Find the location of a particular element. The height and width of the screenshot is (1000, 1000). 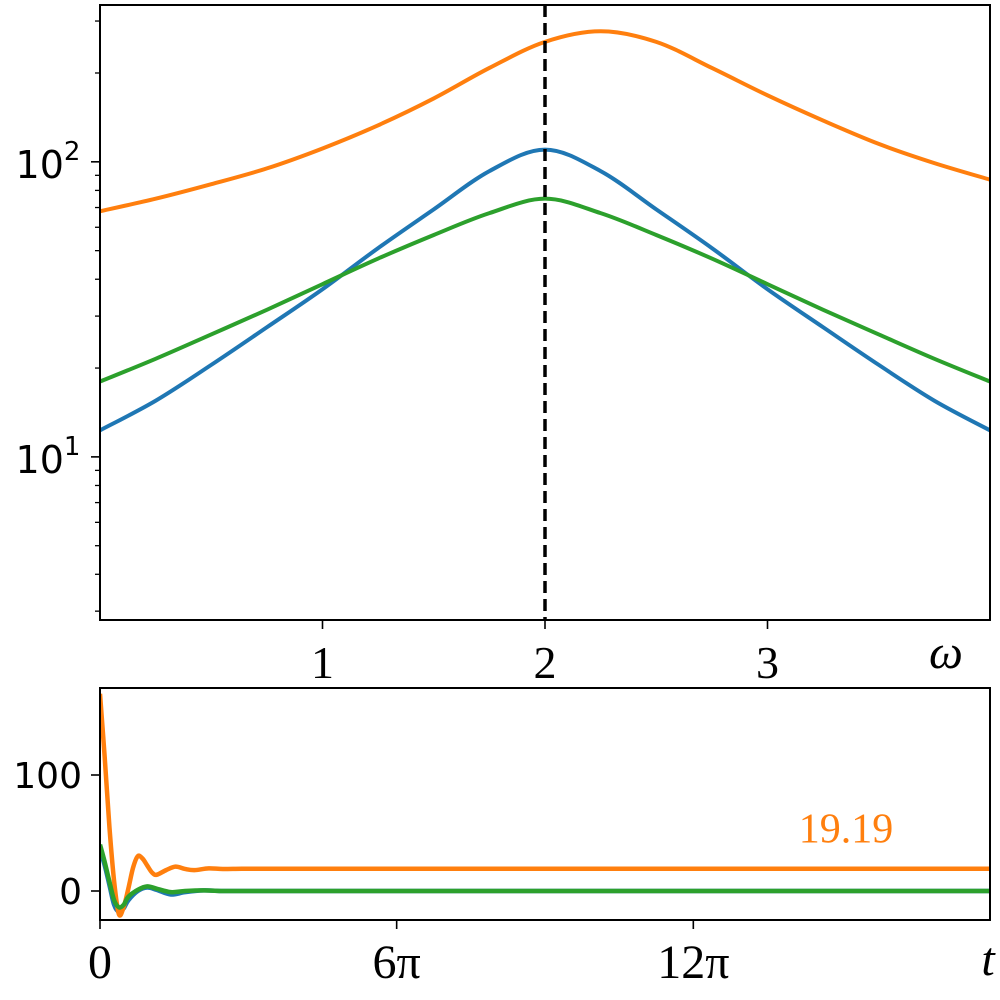

x-axis-label: ω is located at coordinates (946, 652).